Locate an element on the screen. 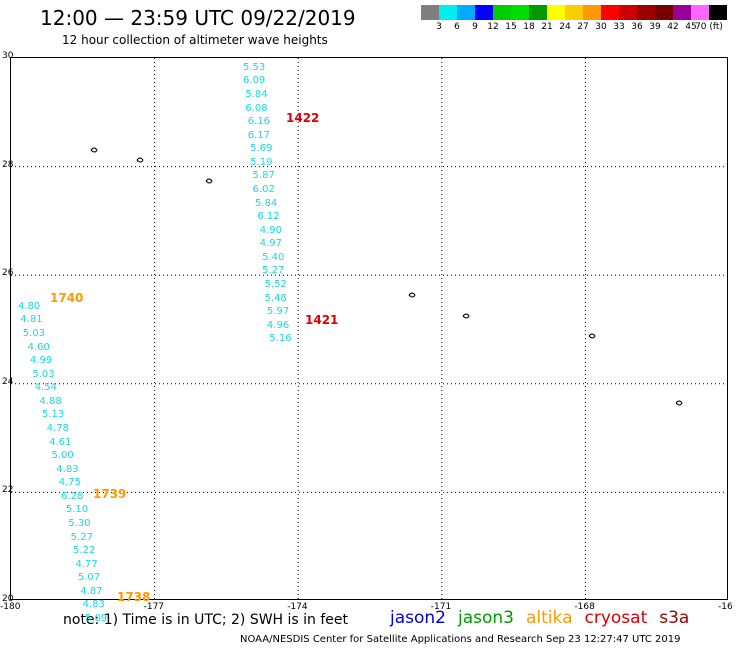 This screenshot has width=740, height=650. map-title: 12:00 — 23:59 UTC 09/22/2019 is located at coordinates (198, 18).